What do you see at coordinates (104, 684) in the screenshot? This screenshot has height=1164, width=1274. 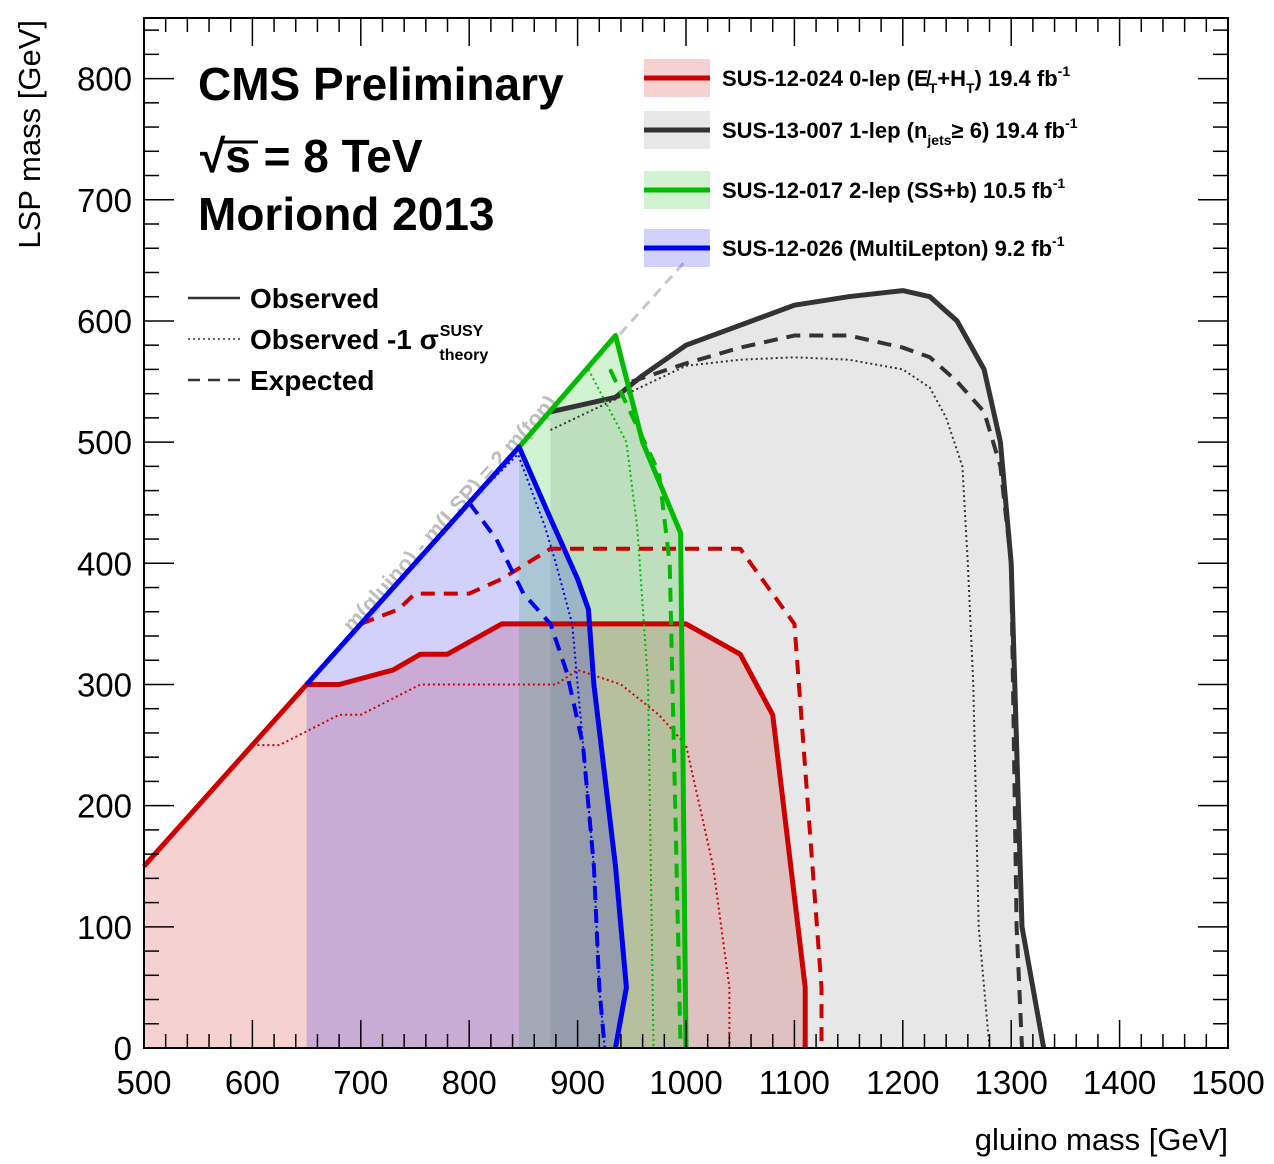 I see `y-tick-label: 300` at bounding box center [104, 684].